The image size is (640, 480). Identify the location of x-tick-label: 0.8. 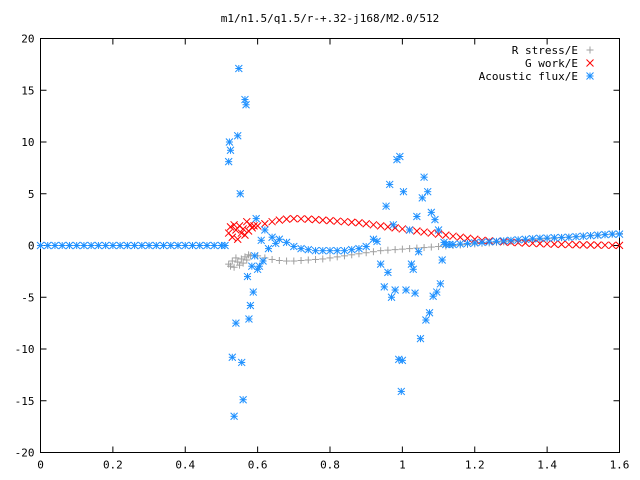
(330, 465).